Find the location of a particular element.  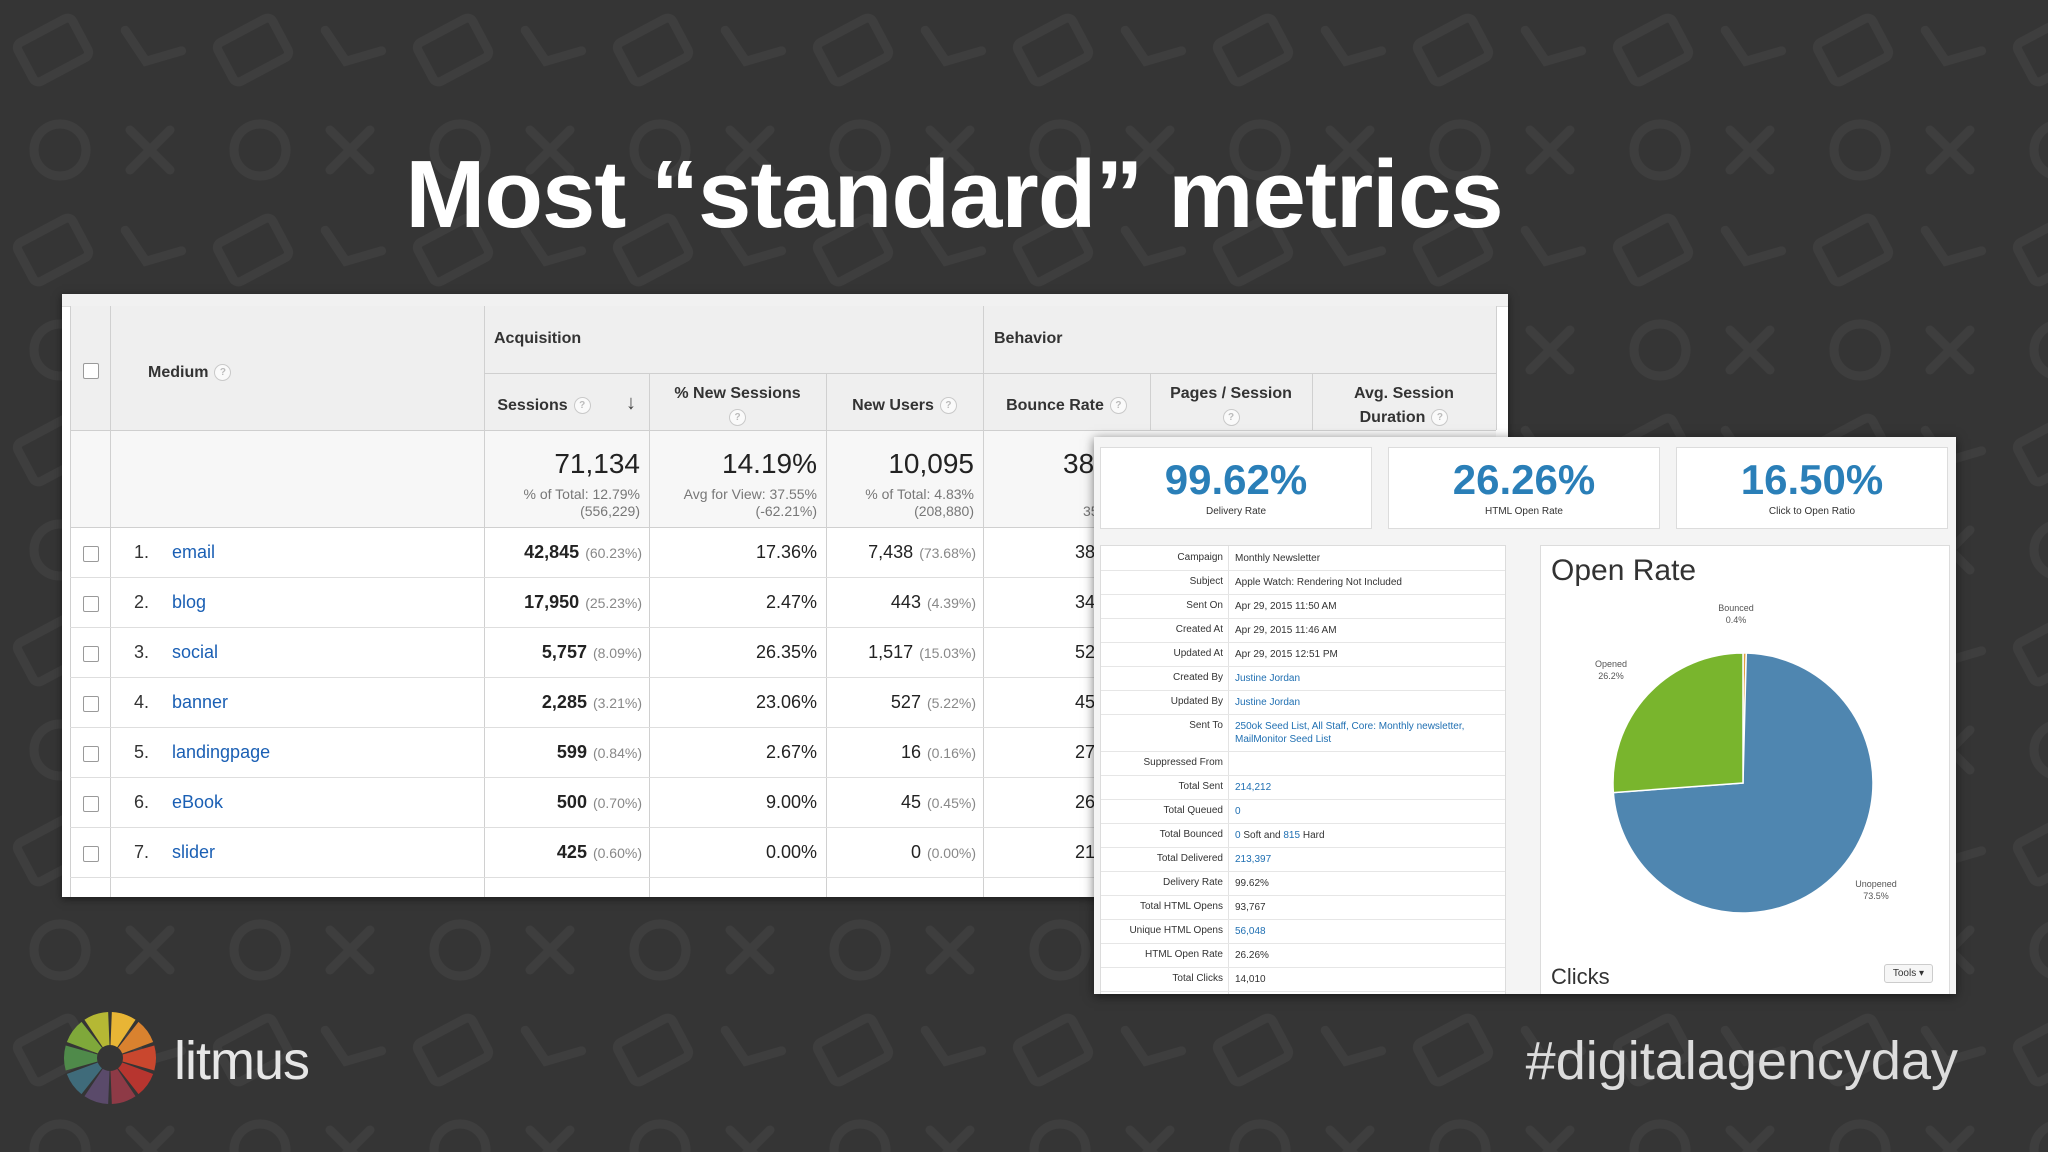

detail-row: Updated At Apr 29, 2015 12:51 PM is located at coordinates (1303, 654).